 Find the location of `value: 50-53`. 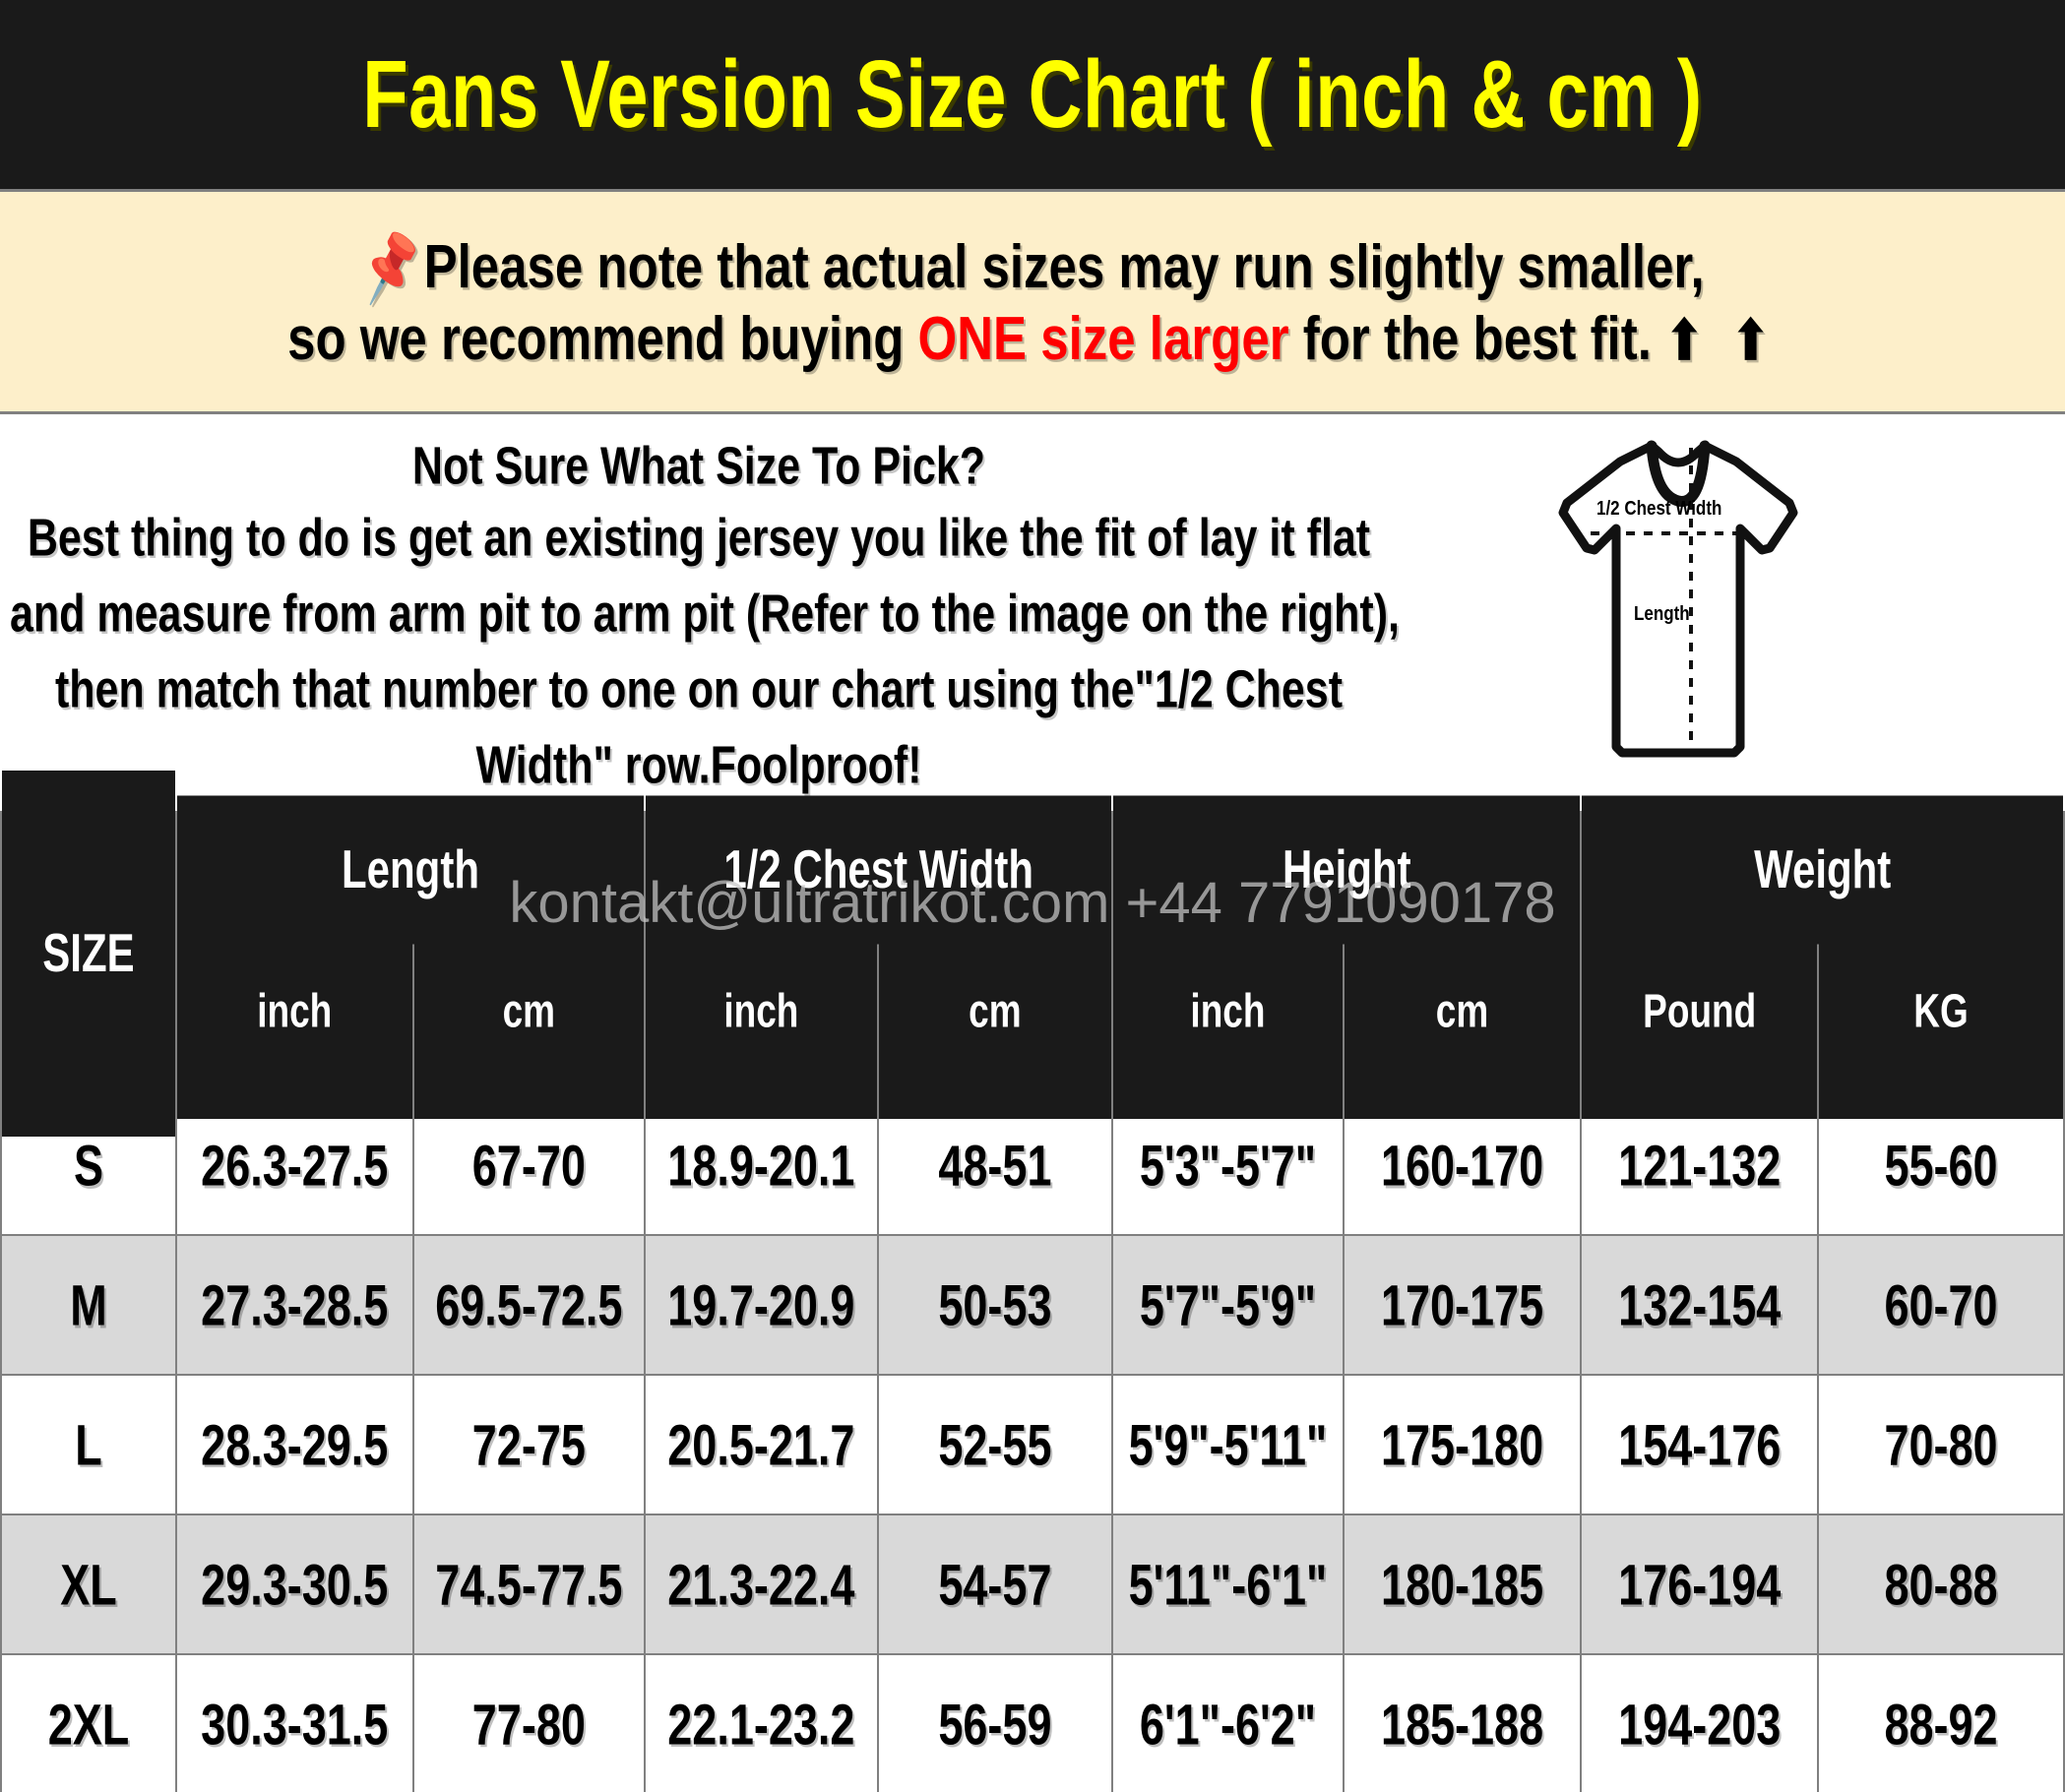

value: 50-53 is located at coordinates (995, 1304).